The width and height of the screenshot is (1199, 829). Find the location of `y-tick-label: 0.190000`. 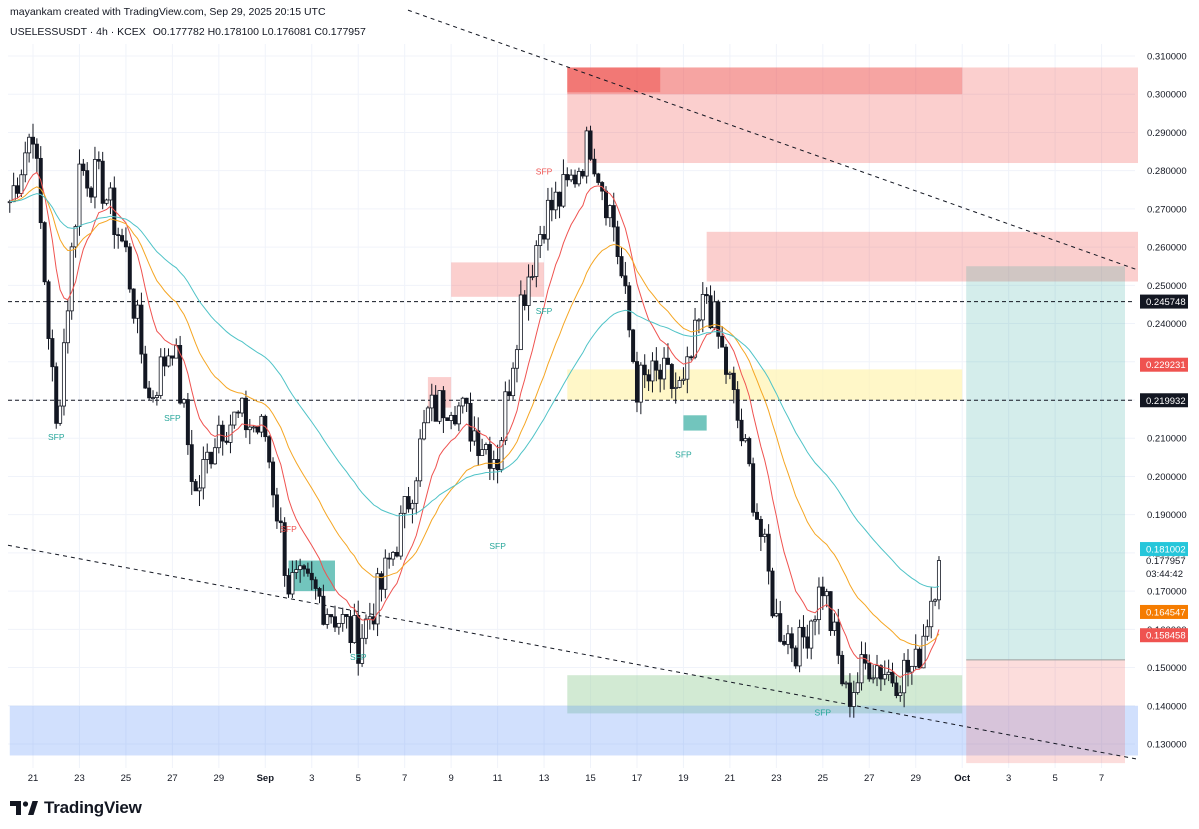

y-tick-label: 0.190000 is located at coordinates (1167, 515).